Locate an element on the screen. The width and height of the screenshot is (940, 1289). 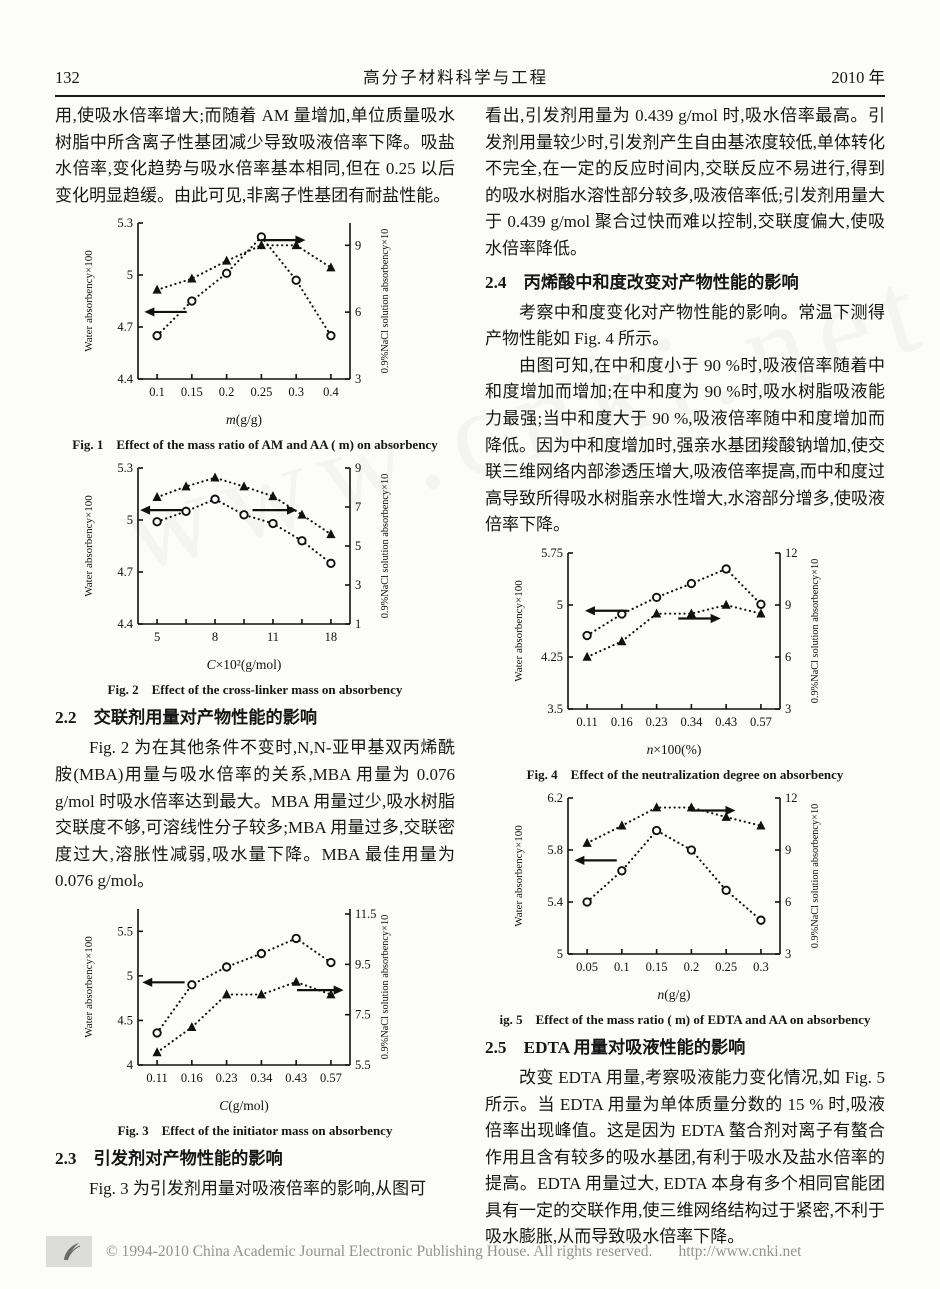
svg-text: 11 is located at coordinates (273, 637).